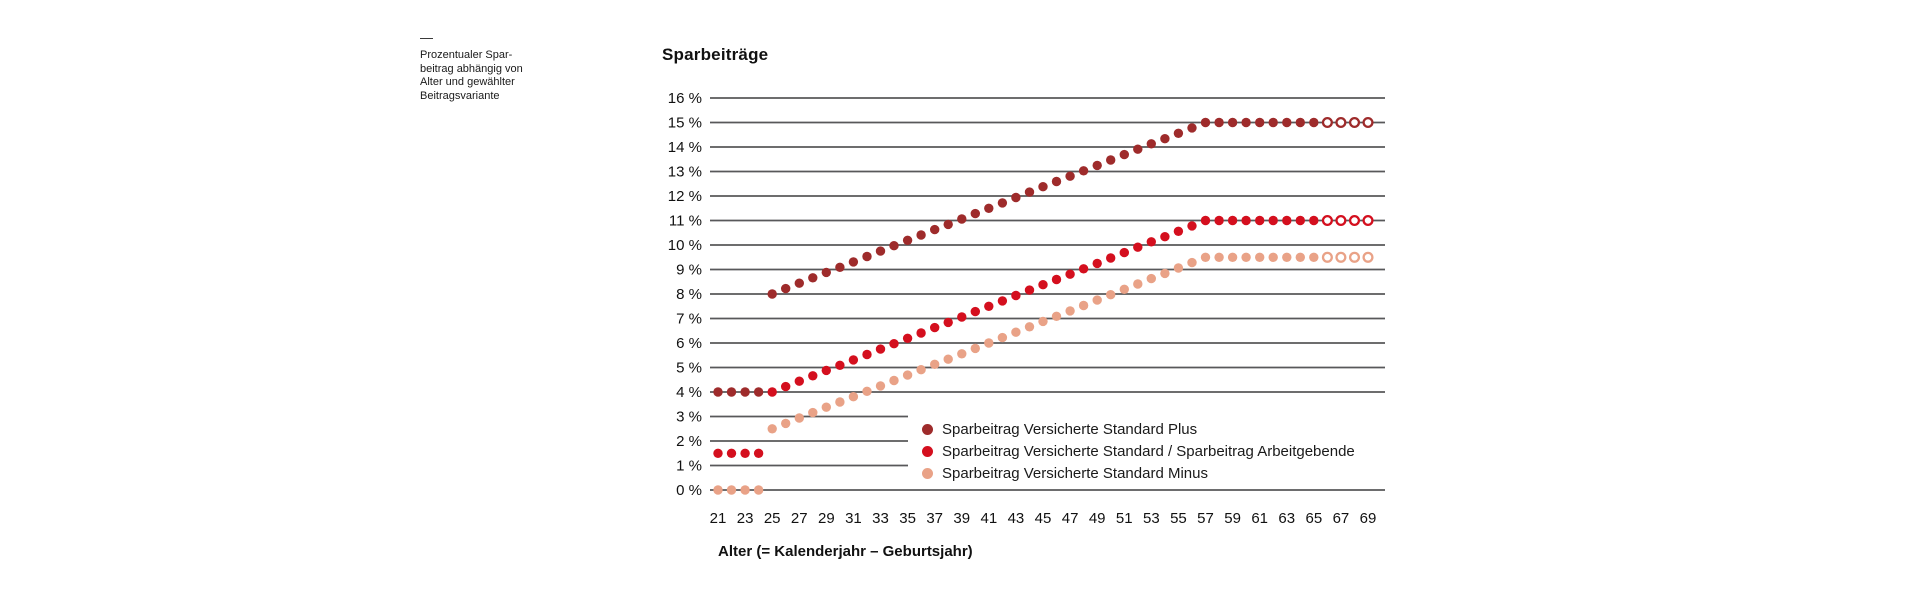  What do you see at coordinates (715, 54) in the screenshot?
I see `chart-title: Sparbeiträge` at bounding box center [715, 54].